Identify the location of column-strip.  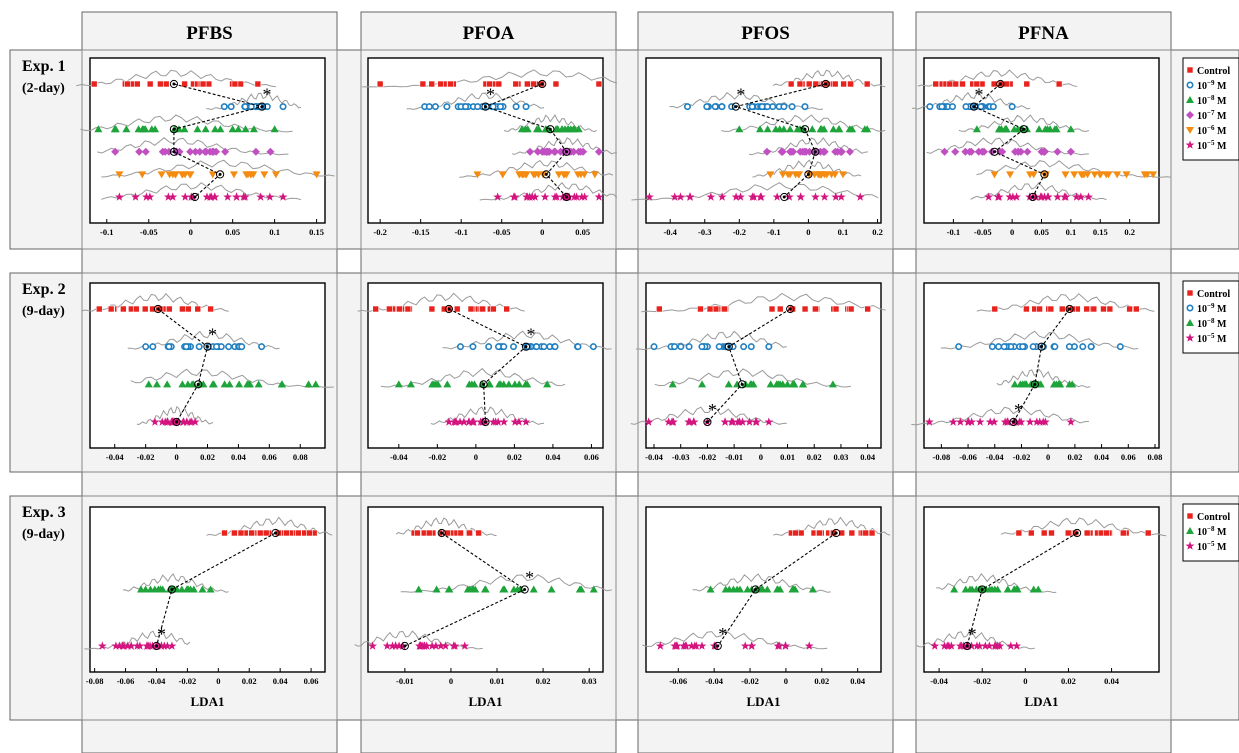
(209, 261).